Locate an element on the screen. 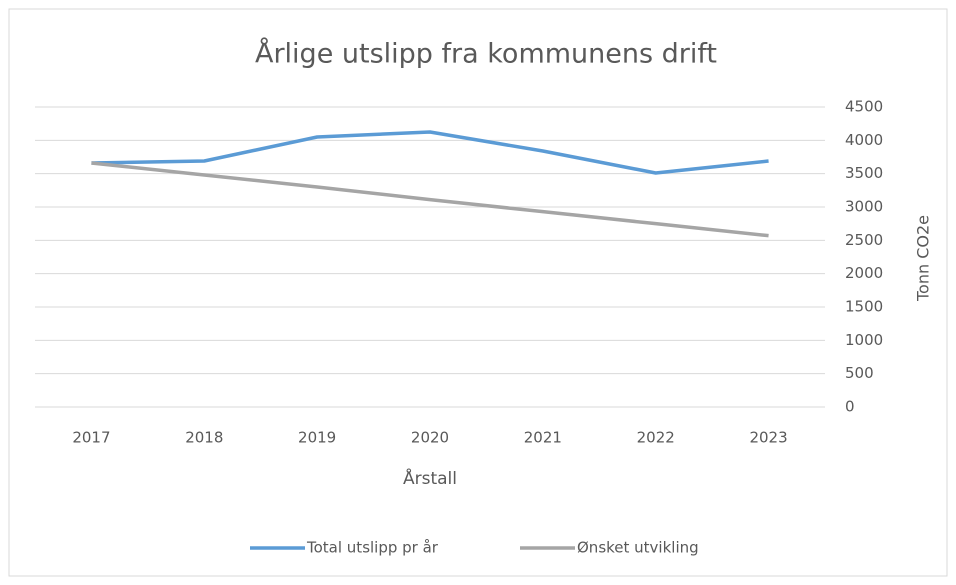 The width and height of the screenshot is (956, 585). y-tick-label: 3500 is located at coordinates (864, 173).